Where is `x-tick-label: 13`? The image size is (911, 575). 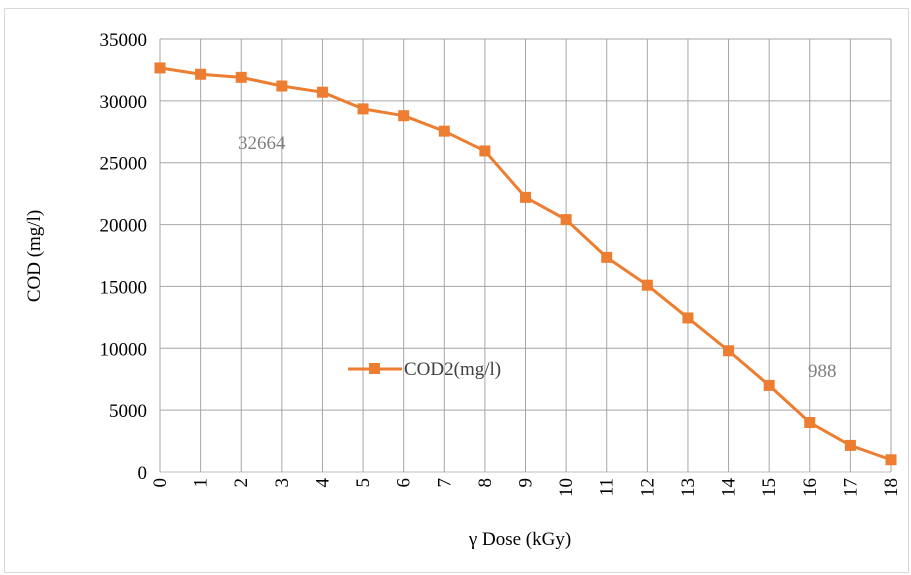
x-tick-label: 13 is located at coordinates (688, 487).